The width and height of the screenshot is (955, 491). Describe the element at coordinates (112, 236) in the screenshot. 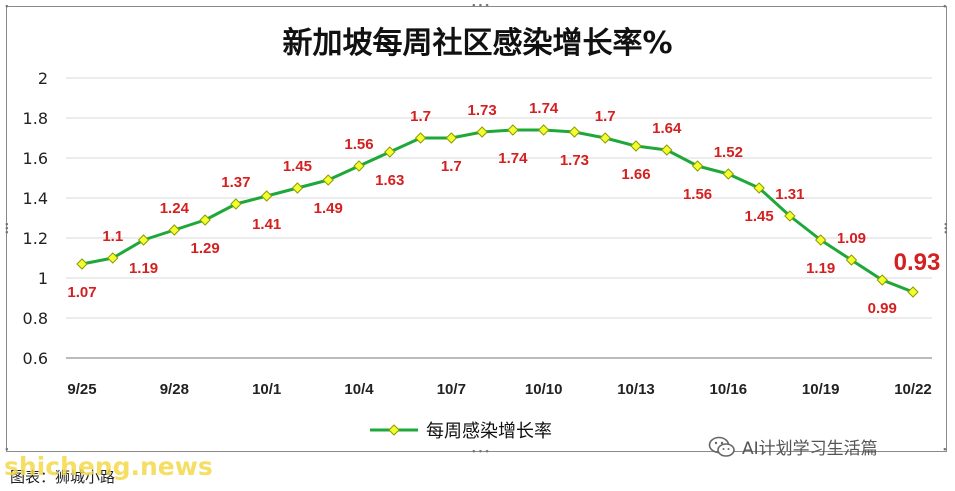

I see `data-label: 1.1` at that location.